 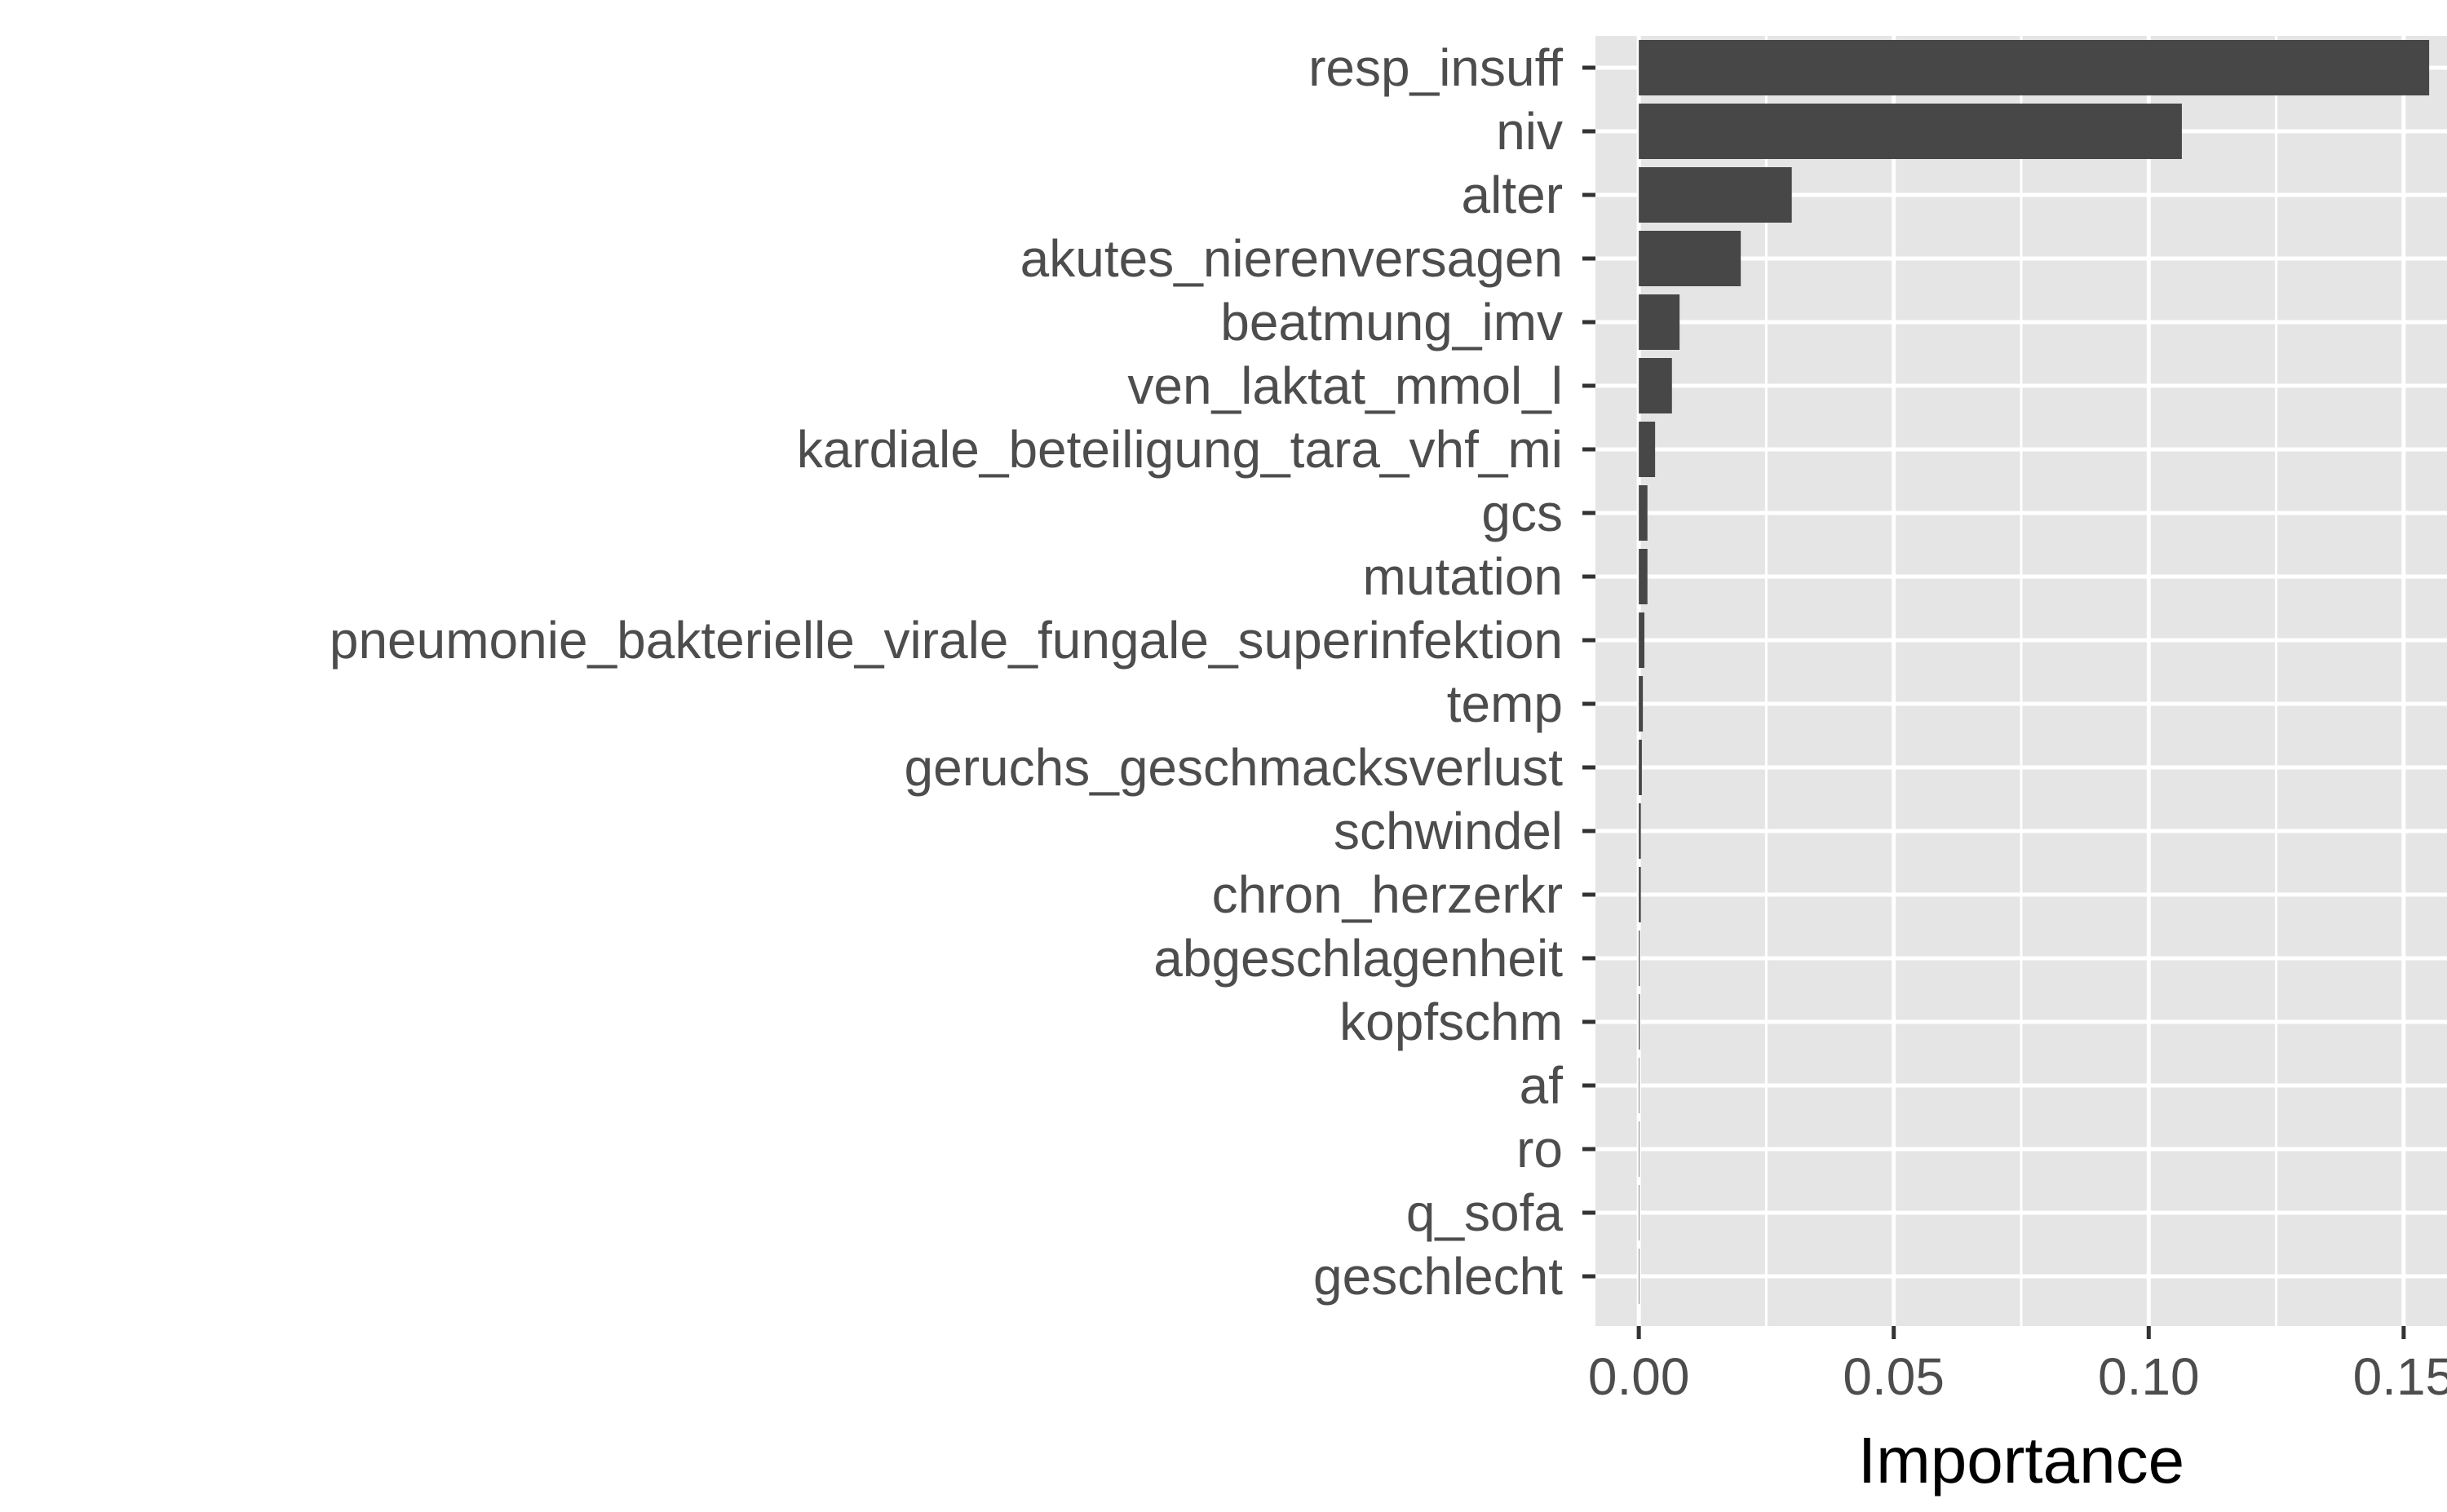 I want to click on y-tick-label: resp_insuff, so click(x=1435, y=67).